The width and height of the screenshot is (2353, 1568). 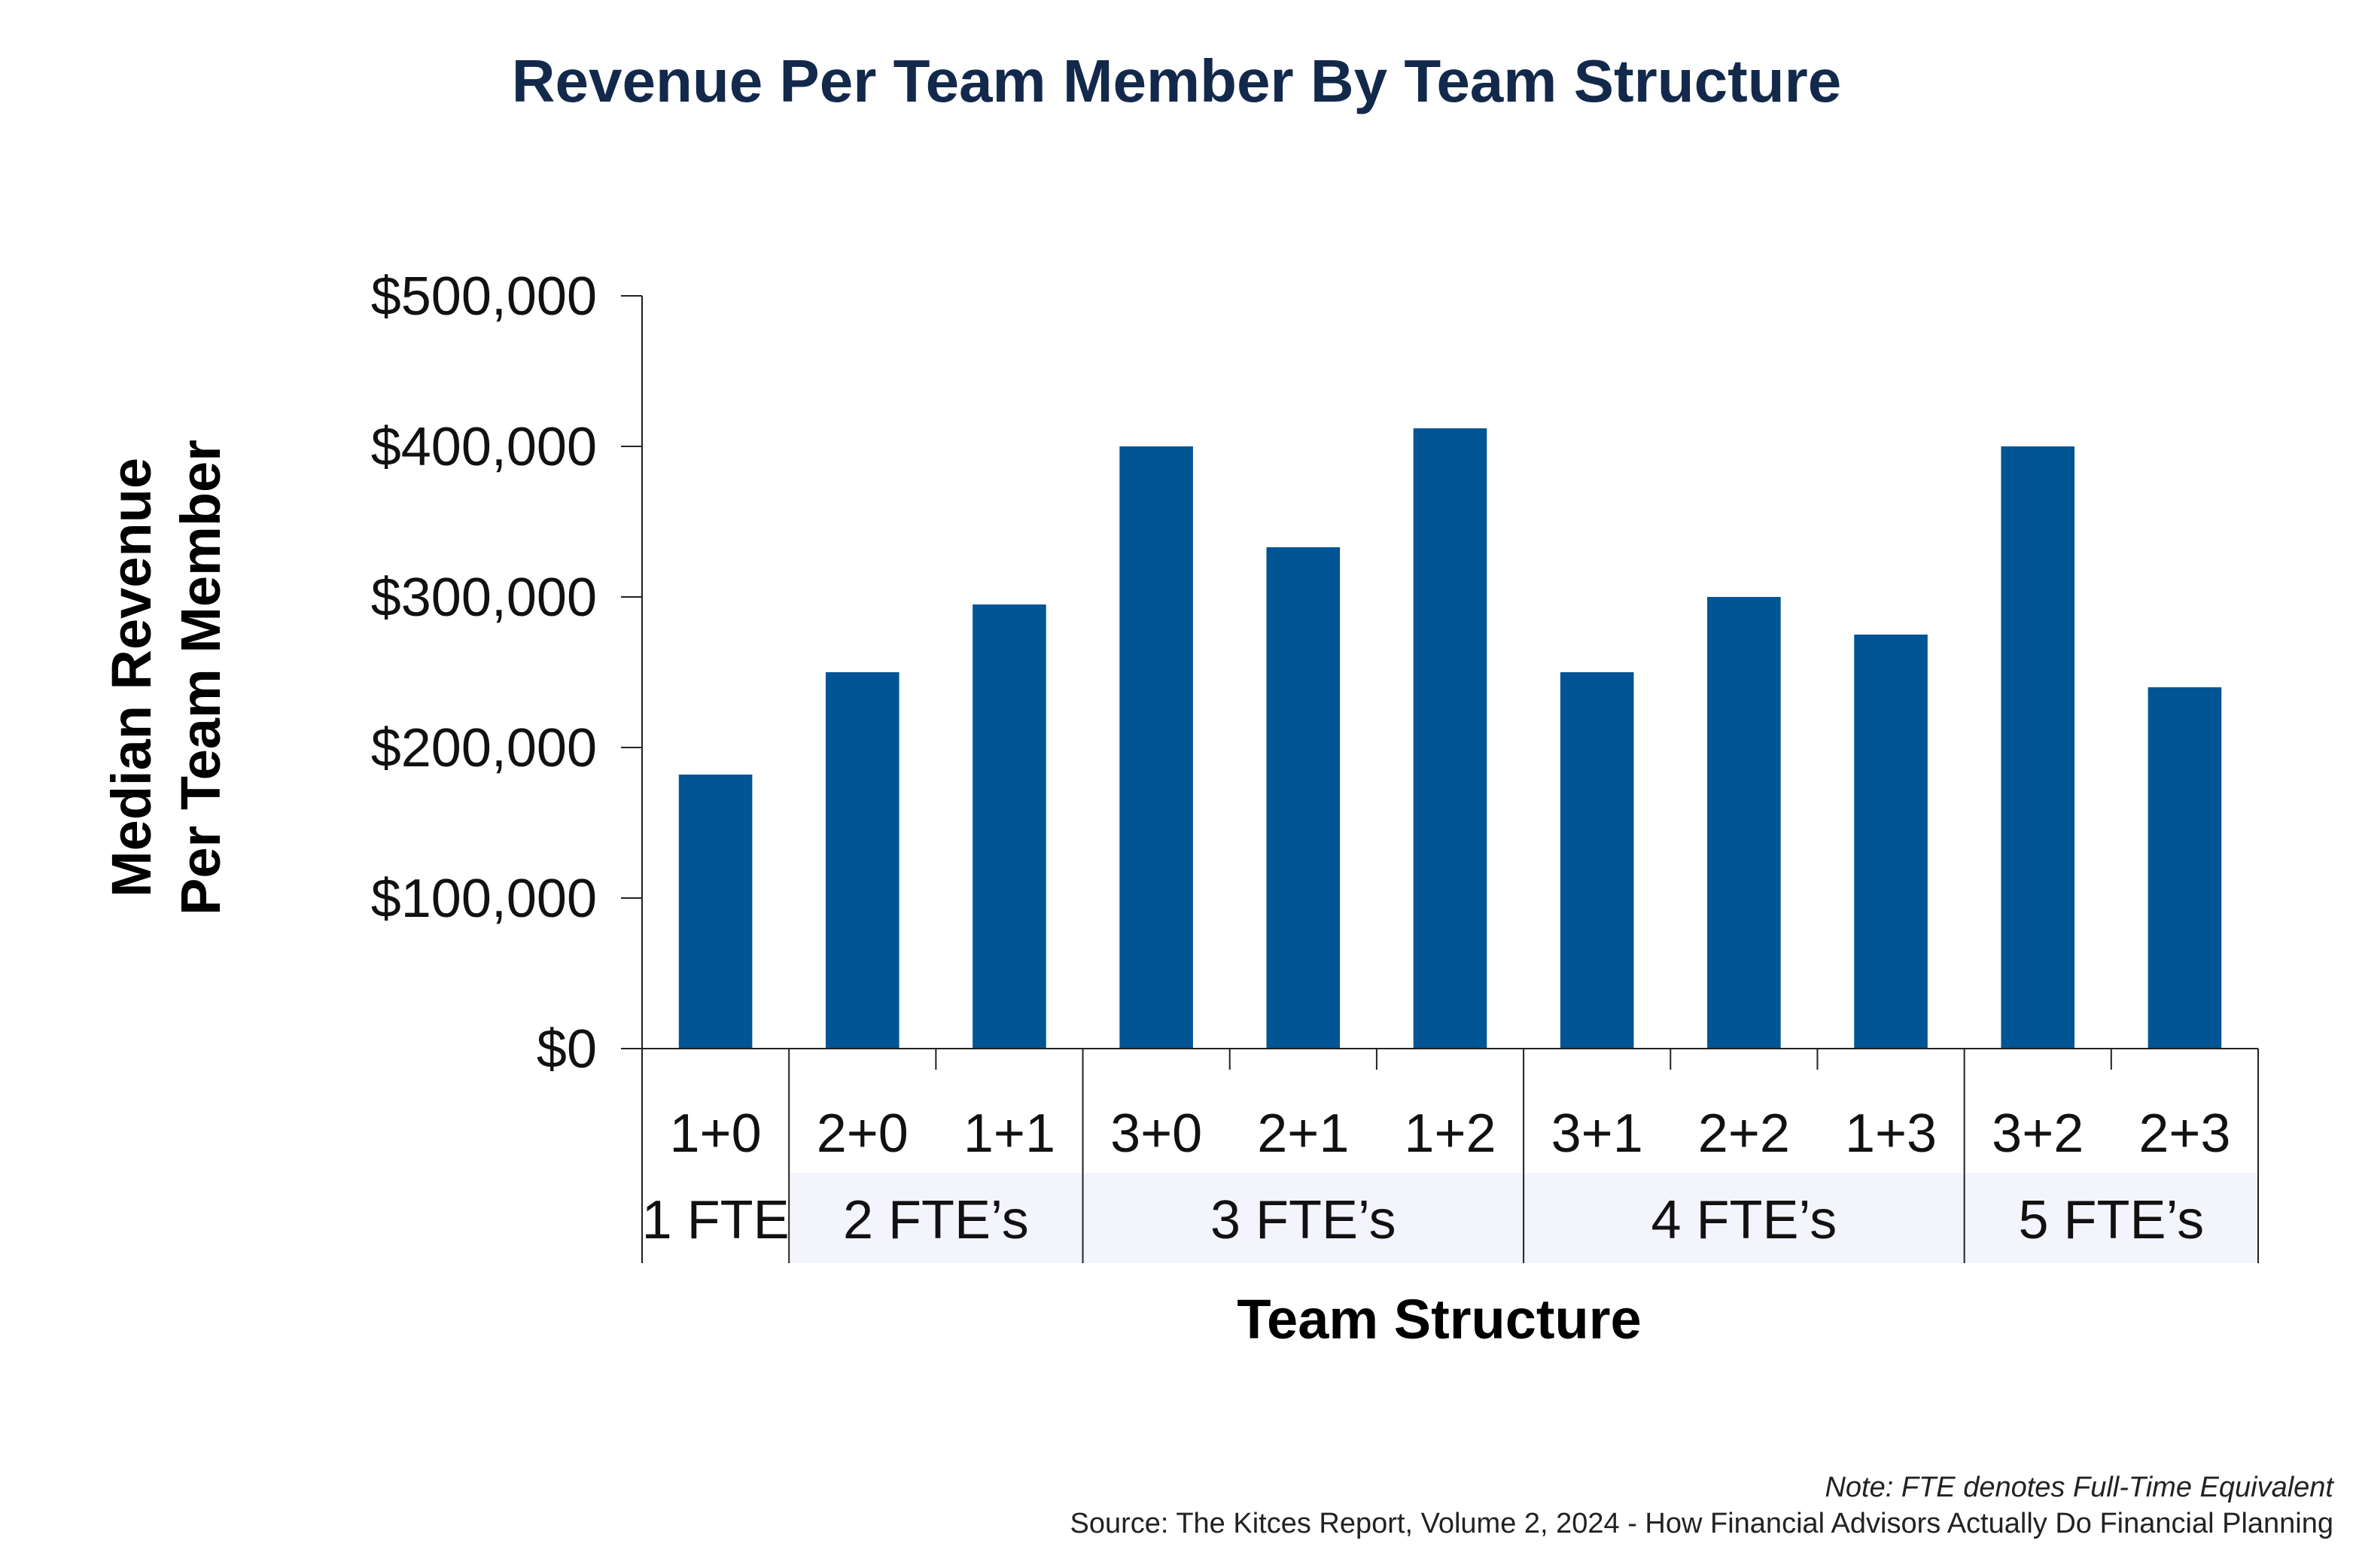 What do you see at coordinates (716, 1134) in the screenshot?
I see `x-tick-label: 1+0` at bounding box center [716, 1134].